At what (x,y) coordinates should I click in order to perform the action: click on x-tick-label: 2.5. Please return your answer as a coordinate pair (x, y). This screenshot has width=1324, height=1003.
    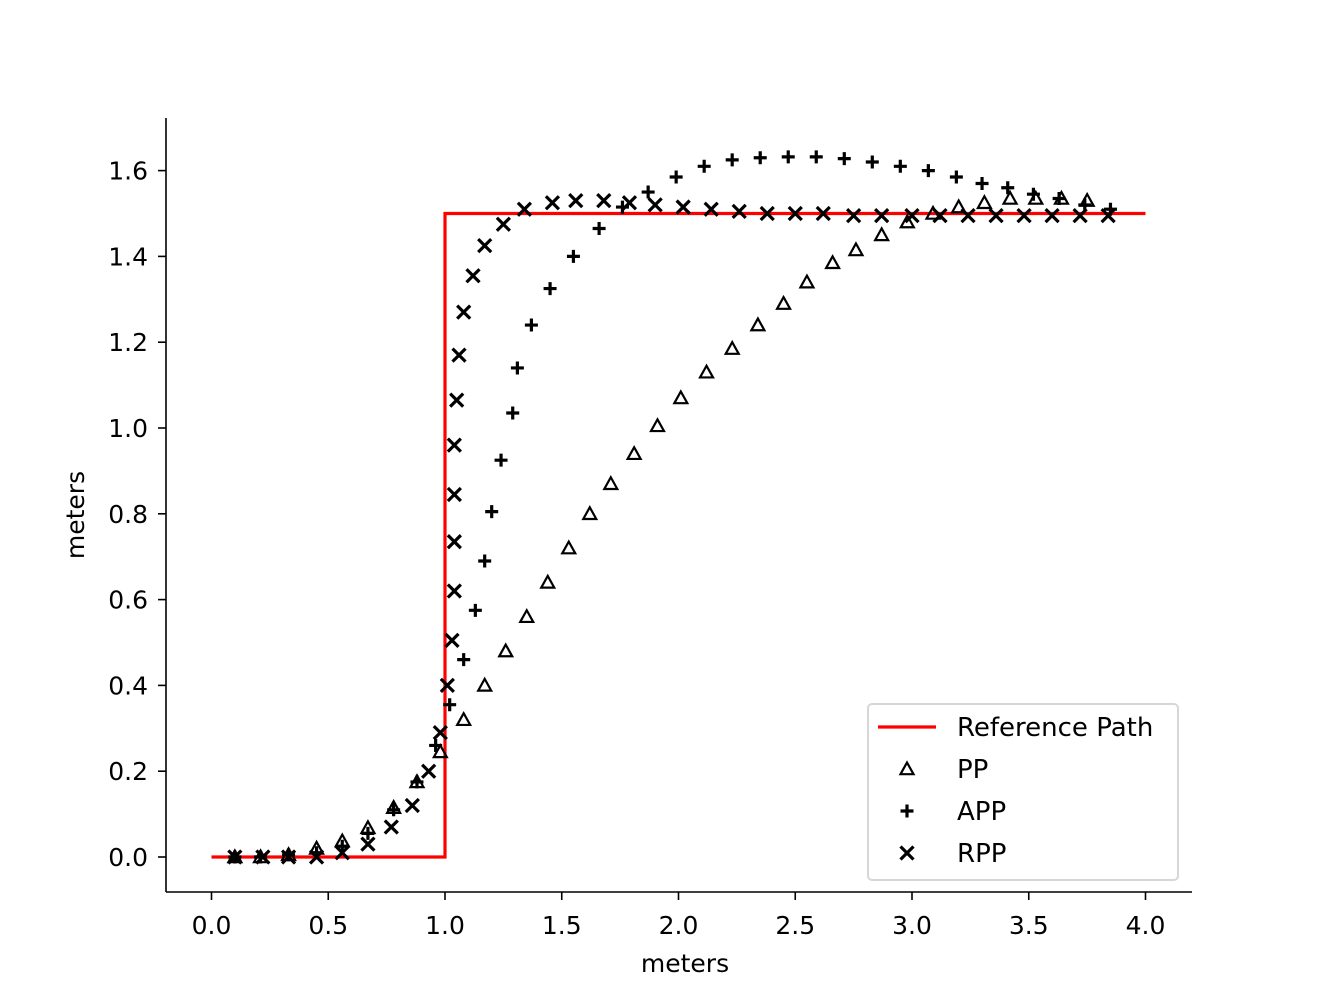
    Looking at the image, I should click on (795, 925).